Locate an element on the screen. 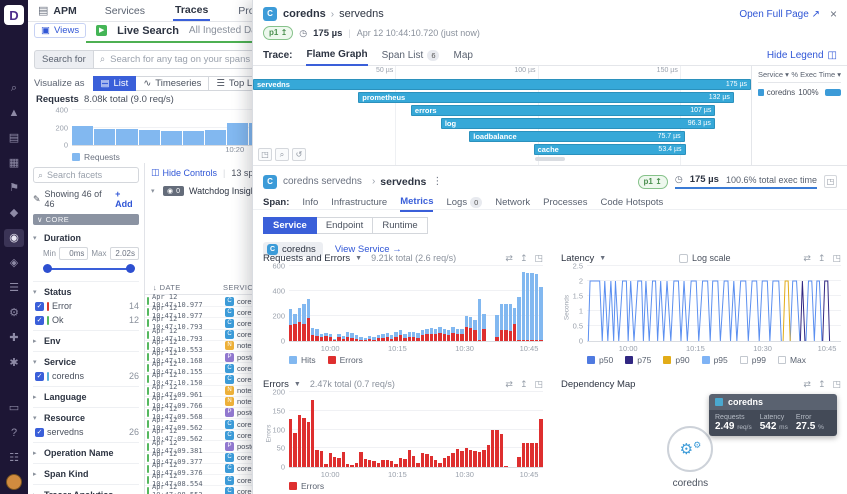 The height and width of the screenshot is (494, 847). span-tab-info: Info is located at coordinates (310, 202).